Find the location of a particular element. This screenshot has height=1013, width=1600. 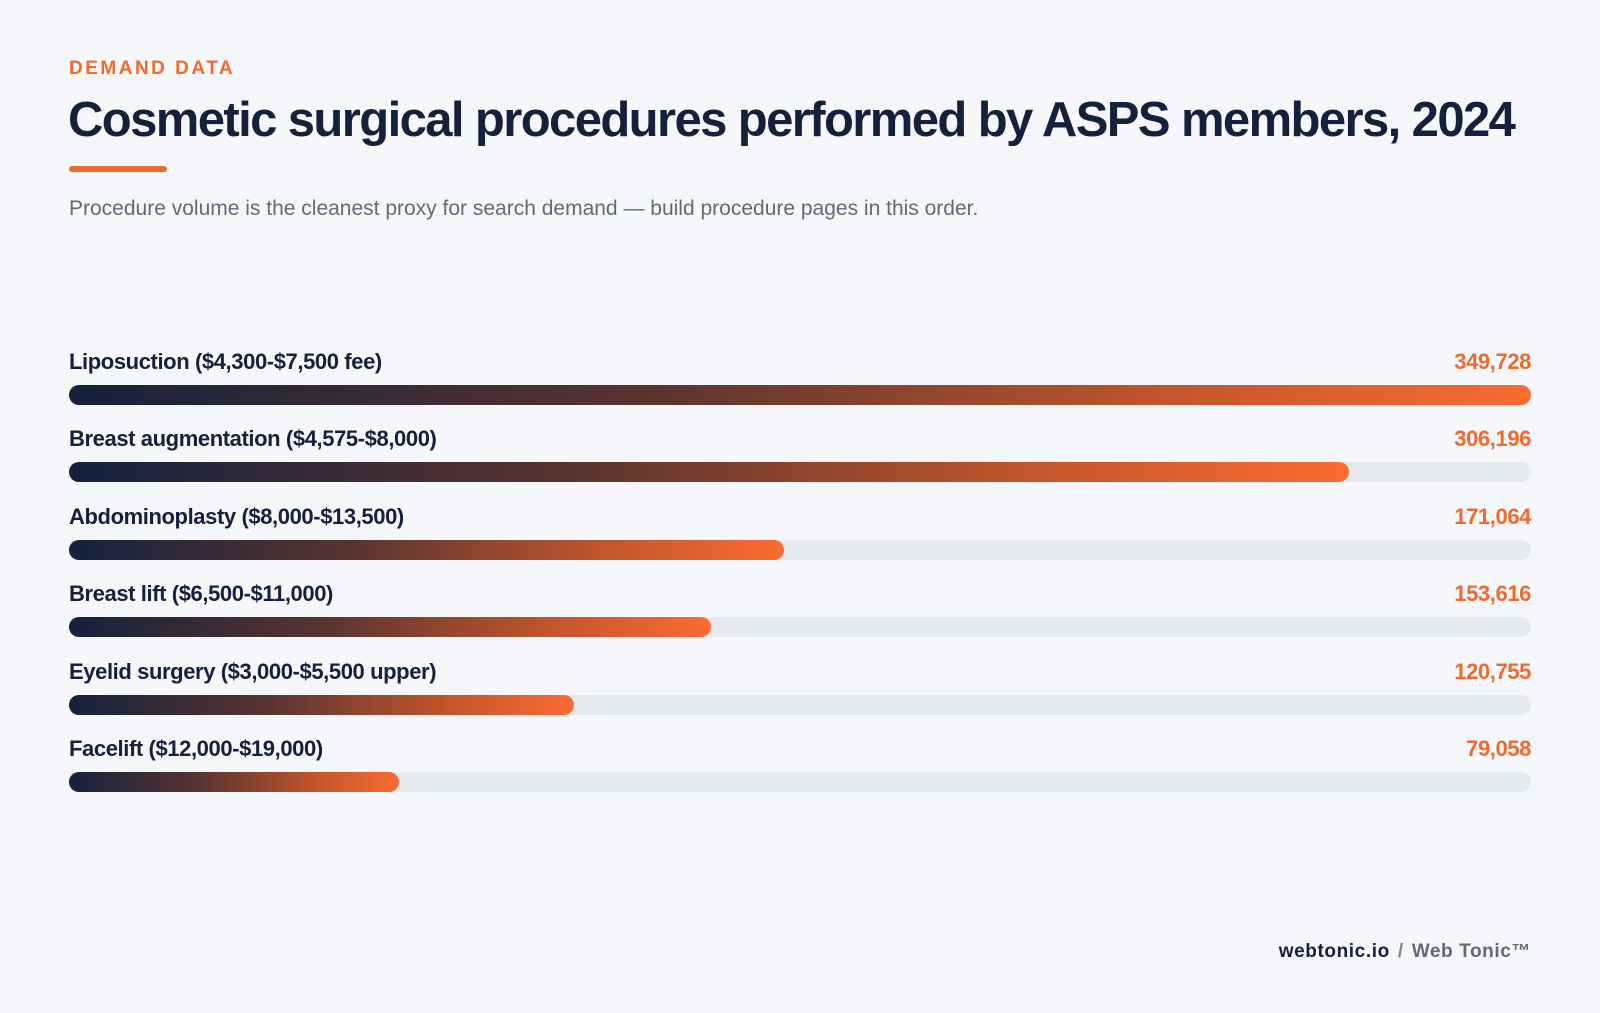

footer-brand: Web Tonic™ is located at coordinates (1471, 951).